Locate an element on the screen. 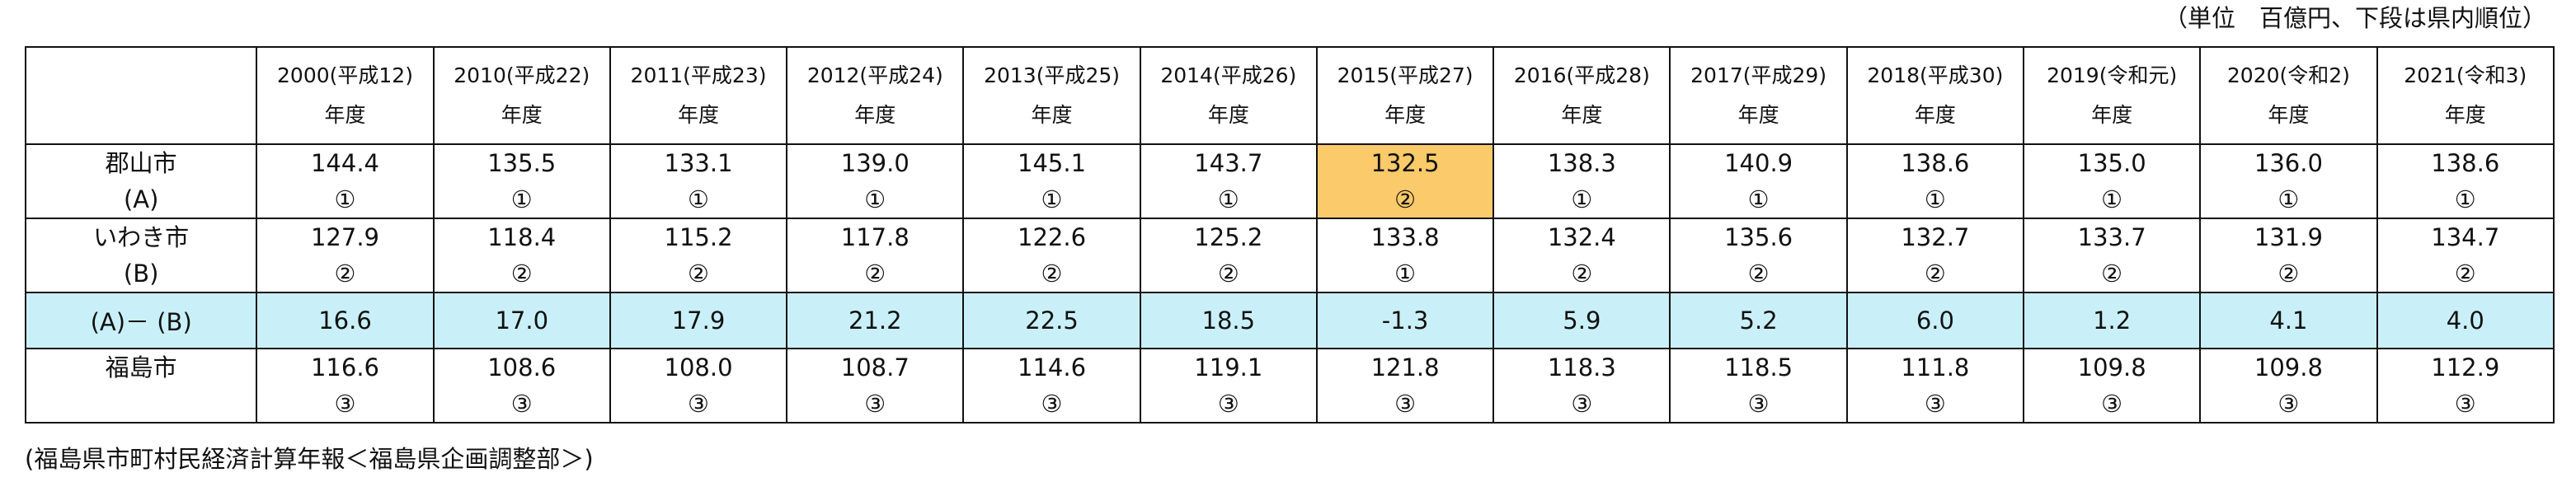 The image size is (2576, 482). koriyama-value-cell: 143.7 is located at coordinates (1228, 162).